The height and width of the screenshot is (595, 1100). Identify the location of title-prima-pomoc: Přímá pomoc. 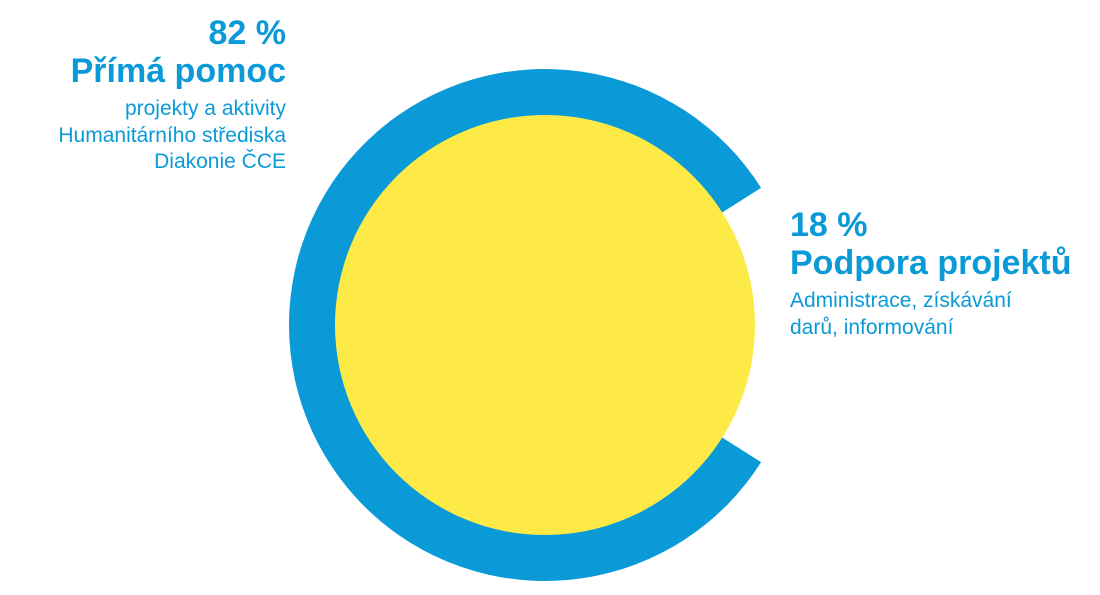
(178, 71).